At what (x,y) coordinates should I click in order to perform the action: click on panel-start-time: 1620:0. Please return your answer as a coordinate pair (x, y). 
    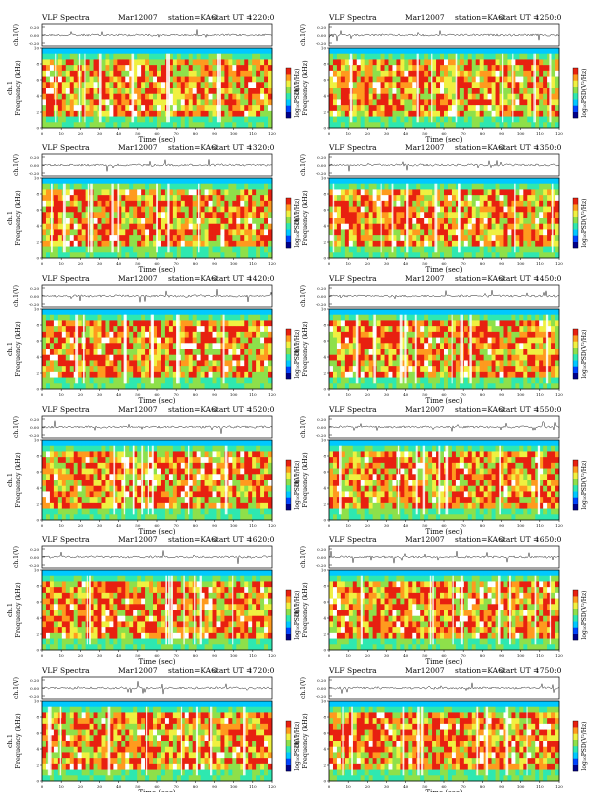
    Looking at the image, I should click on (261, 539).